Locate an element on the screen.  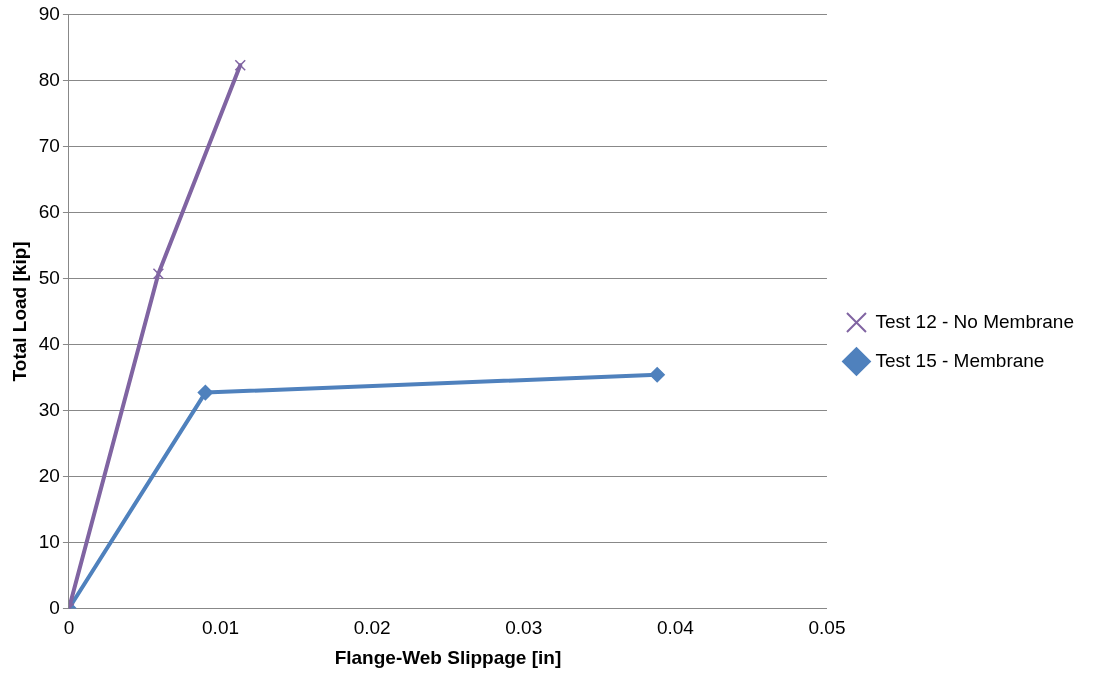
y-tick-label: 20 is located at coordinates (49, 475).